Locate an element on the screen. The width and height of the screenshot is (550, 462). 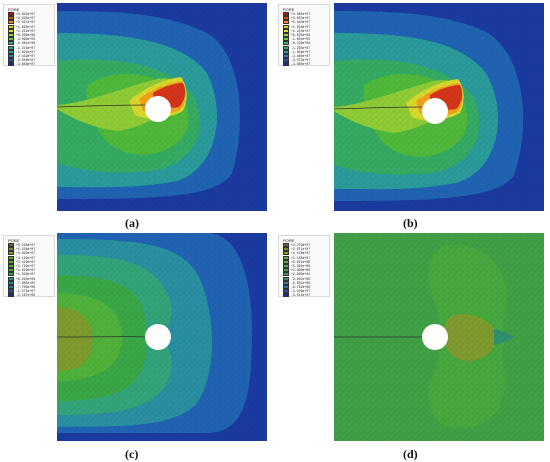
legend-row: -4.099e+03 is located at coordinates (21, 39).